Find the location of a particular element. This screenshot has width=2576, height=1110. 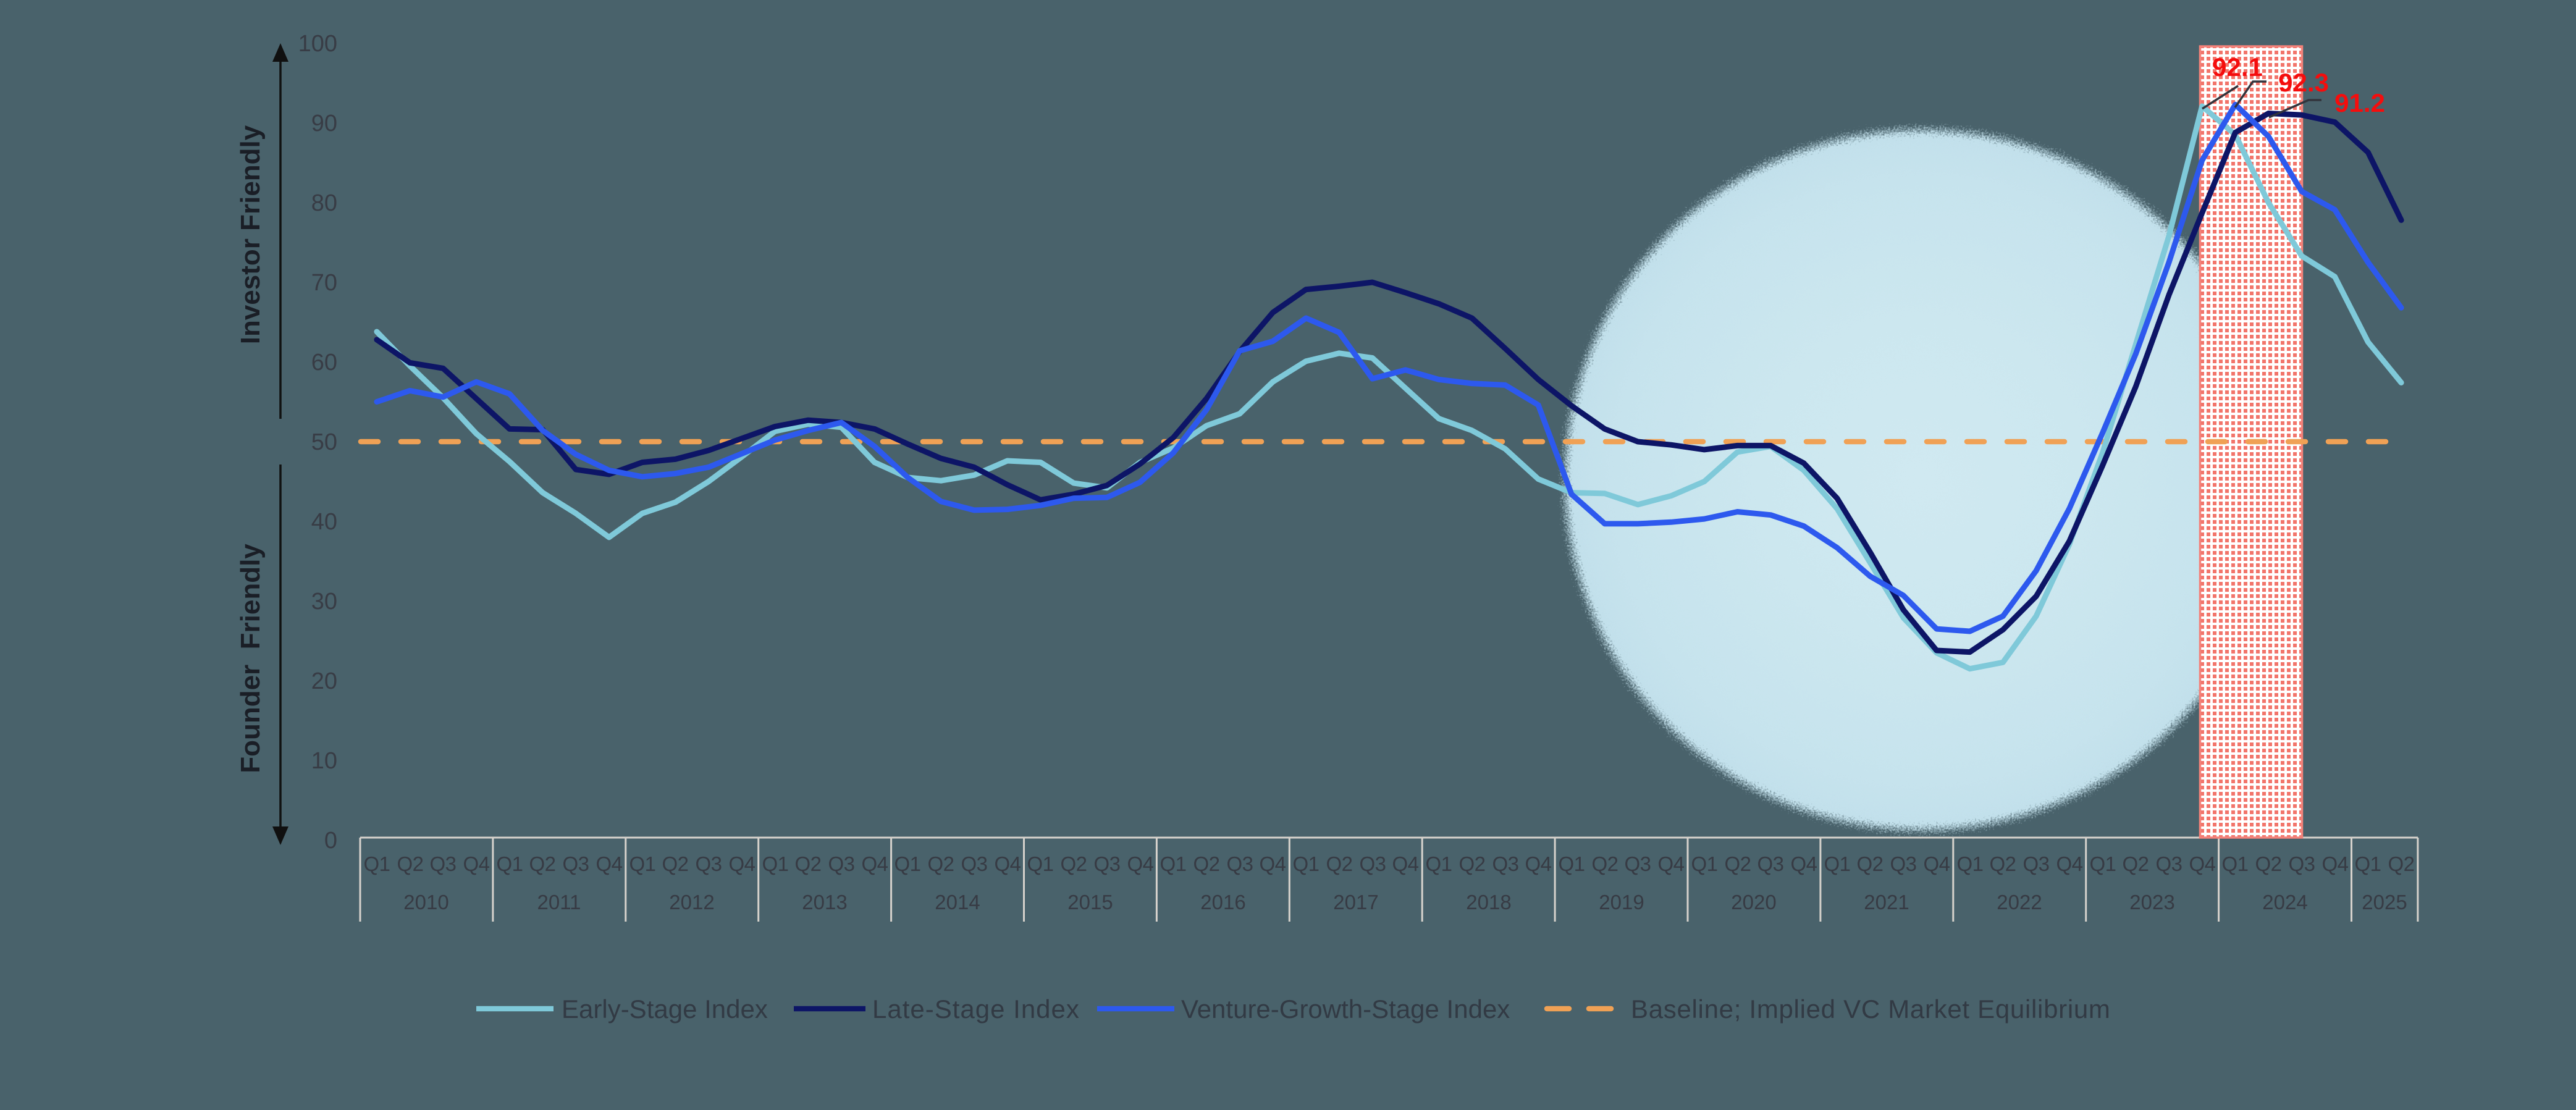

svg-text: 2013 is located at coordinates (824, 902).